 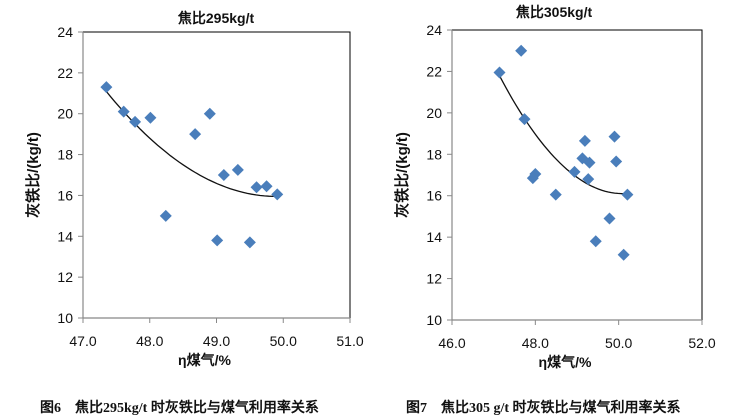 What do you see at coordinates (216, 341) in the screenshot?
I see `x-tick-label: 49.0` at bounding box center [216, 341].